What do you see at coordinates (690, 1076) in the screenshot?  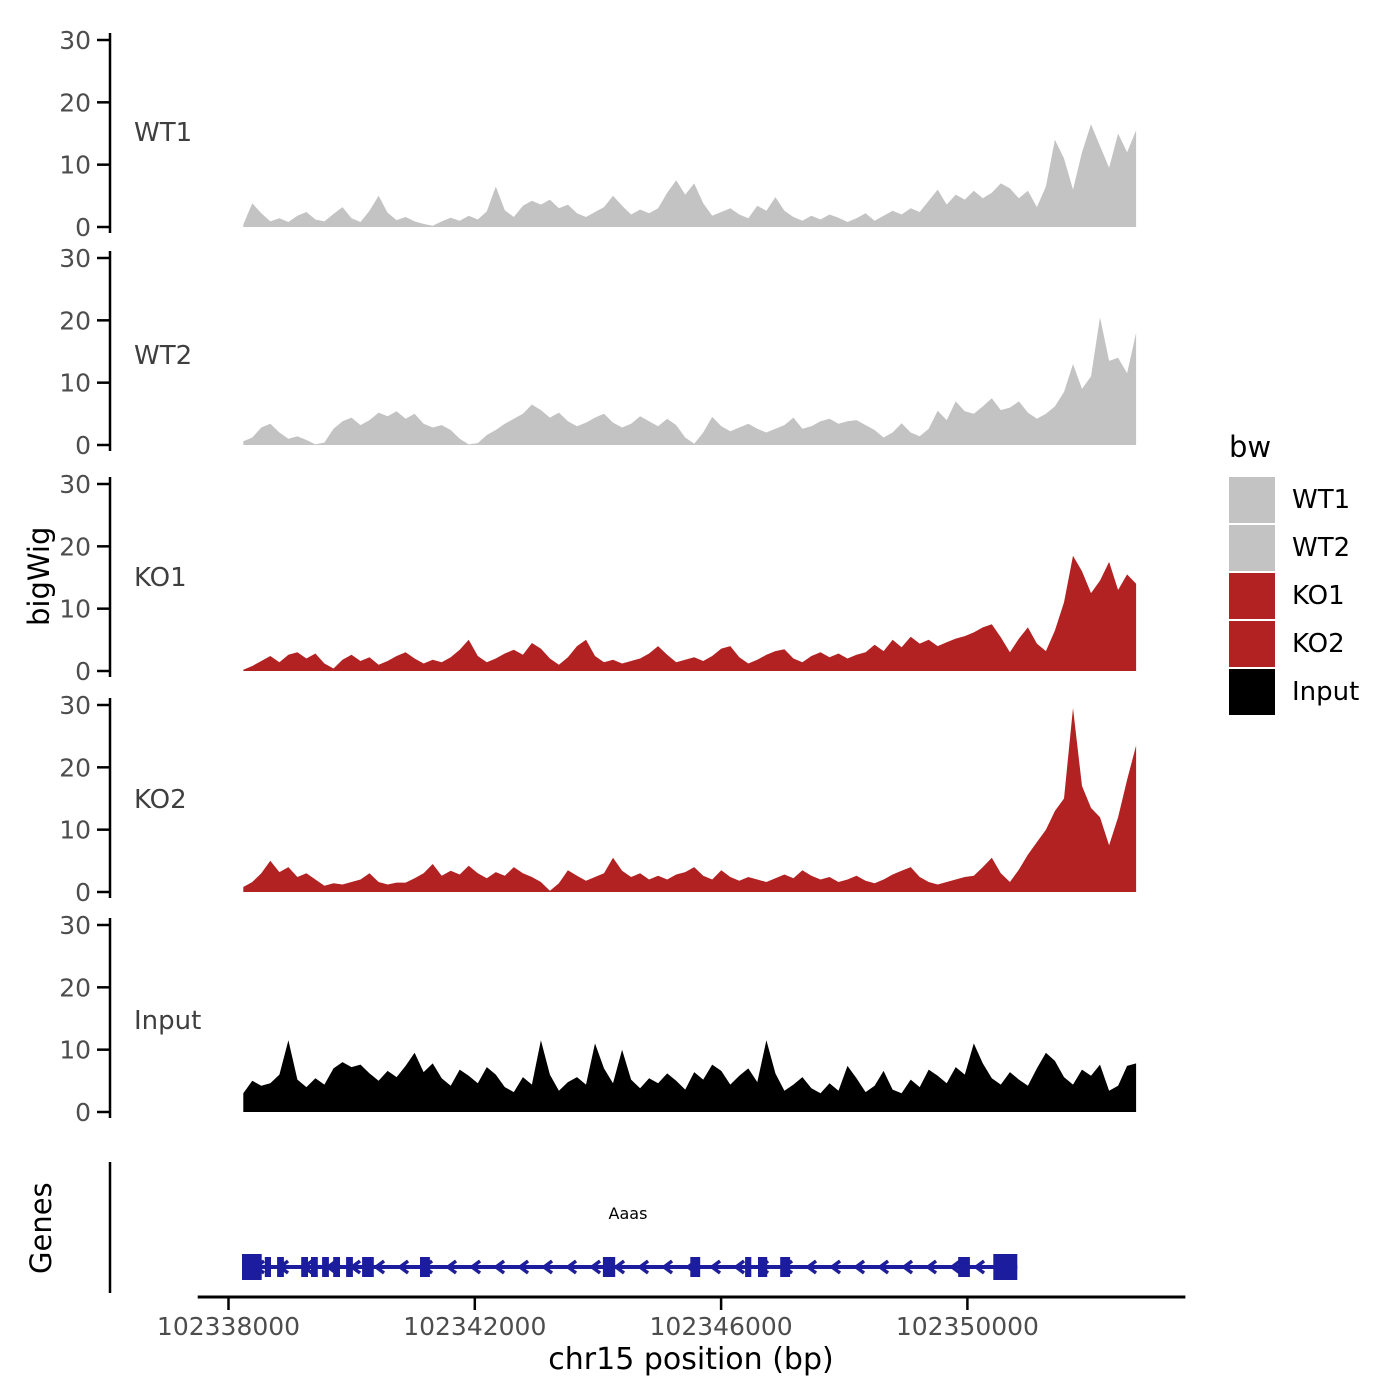 I see `coverage-area-input` at bounding box center [690, 1076].